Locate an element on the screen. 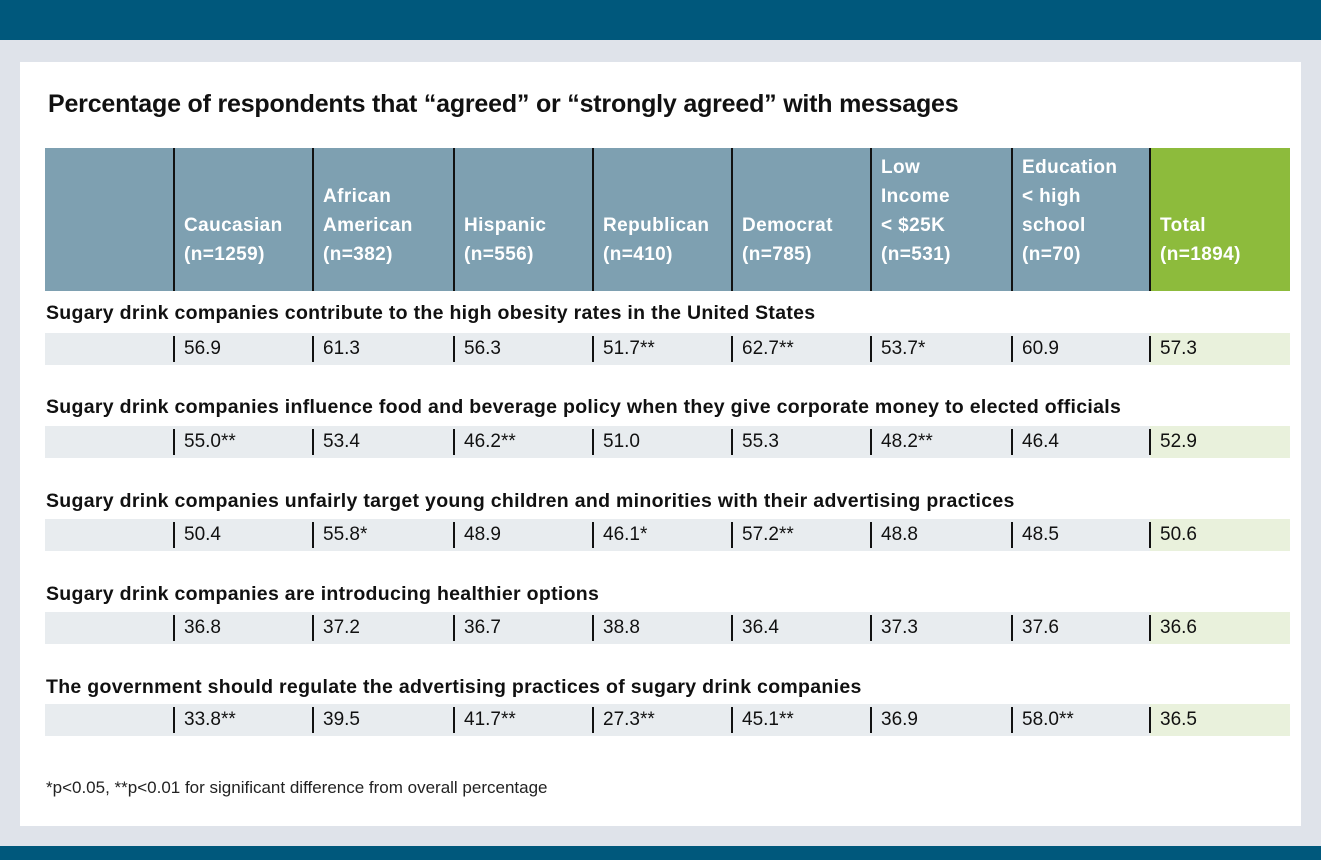  cell-value: 37.6 is located at coordinates (1040, 627).